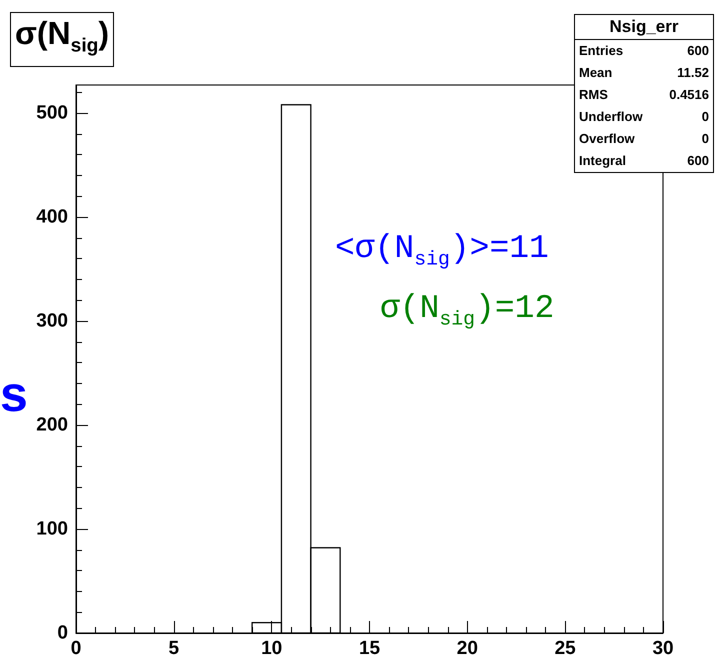 The image size is (718, 661). Describe the element at coordinates (271, 648) in the screenshot. I see `x-tick-label: 10` at that location.